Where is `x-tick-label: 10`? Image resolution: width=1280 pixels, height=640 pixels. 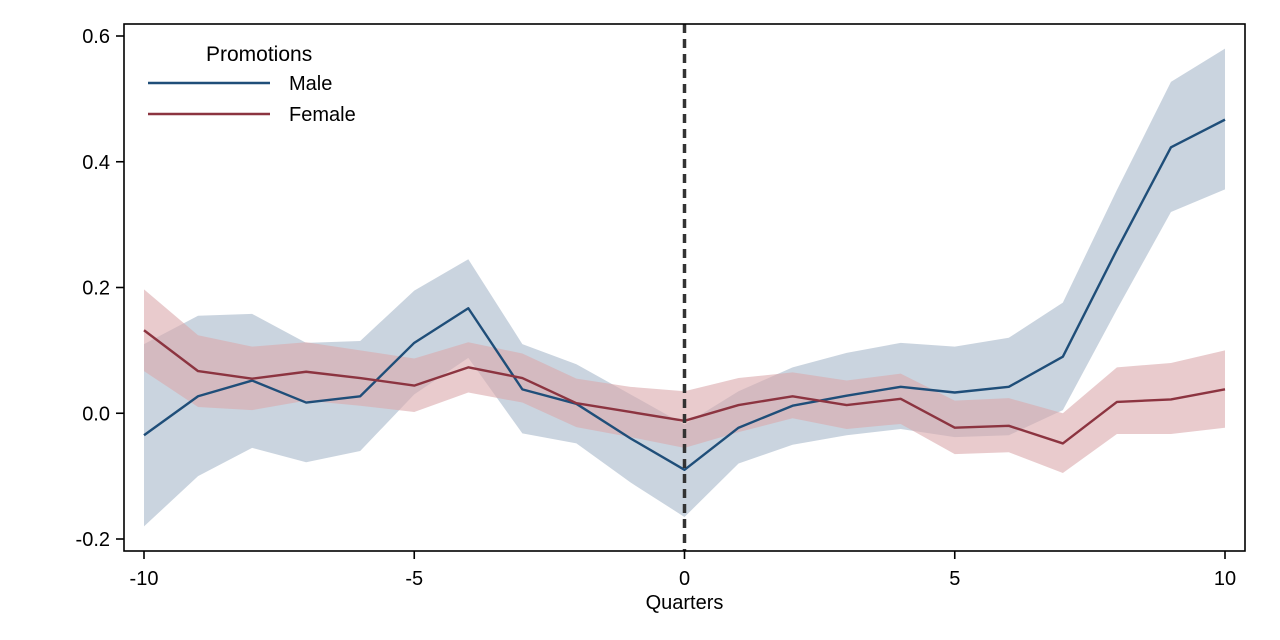
x-tick-label: 10 is located at coordinates (1225, 579).